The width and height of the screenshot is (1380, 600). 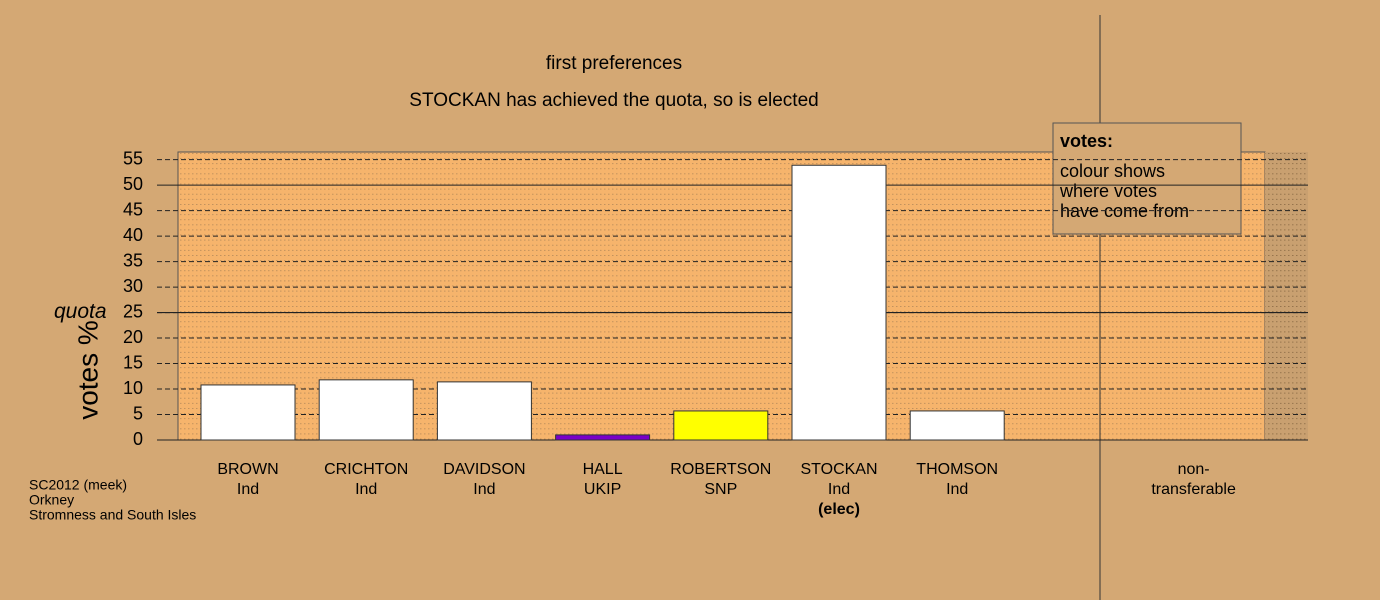 I want to click on y-tick-label: 15, so click(x=133, y=362).